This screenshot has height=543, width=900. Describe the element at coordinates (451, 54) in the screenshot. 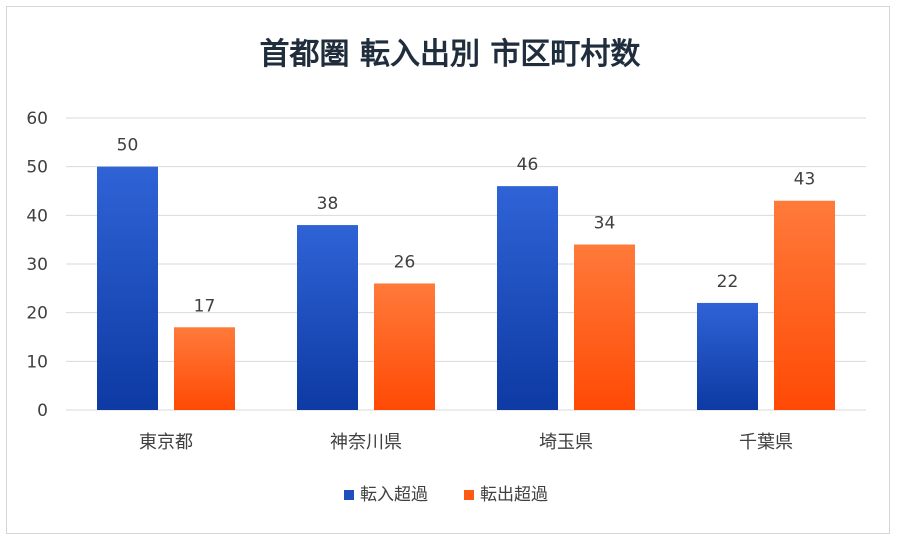

I see `chart-title: 首都圏 転入出別 市区町村数` at that location.